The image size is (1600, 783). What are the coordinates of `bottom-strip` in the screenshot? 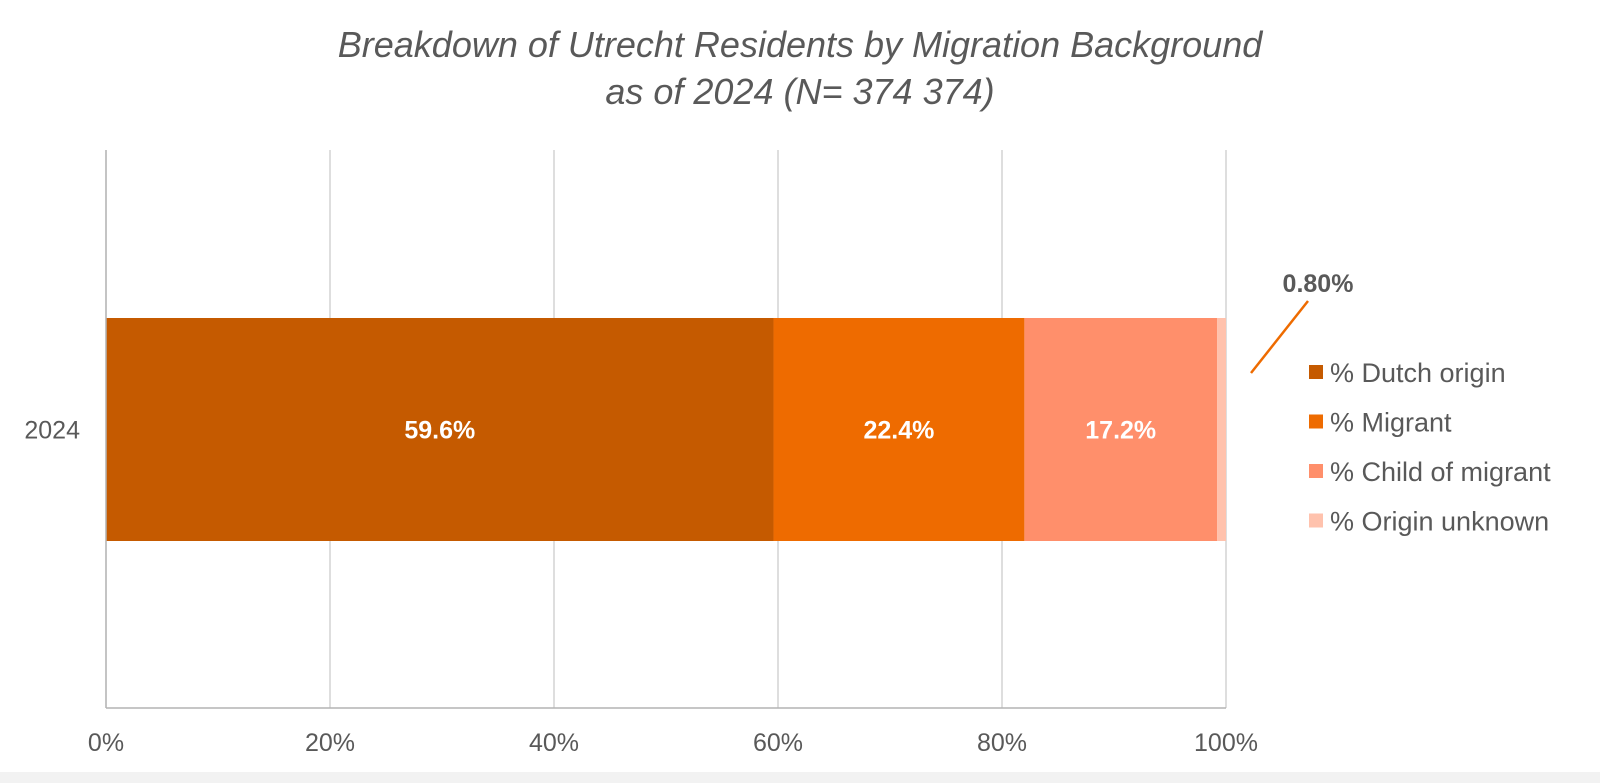 It's located at (800, 777).